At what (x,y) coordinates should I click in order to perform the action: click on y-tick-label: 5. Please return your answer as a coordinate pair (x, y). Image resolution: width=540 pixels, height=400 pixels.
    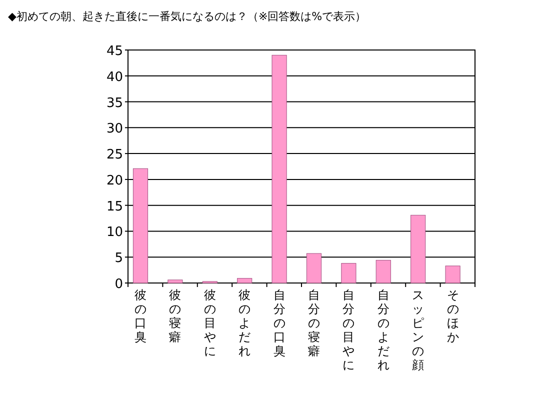
    Looking at the image, I should click on (118, 258).